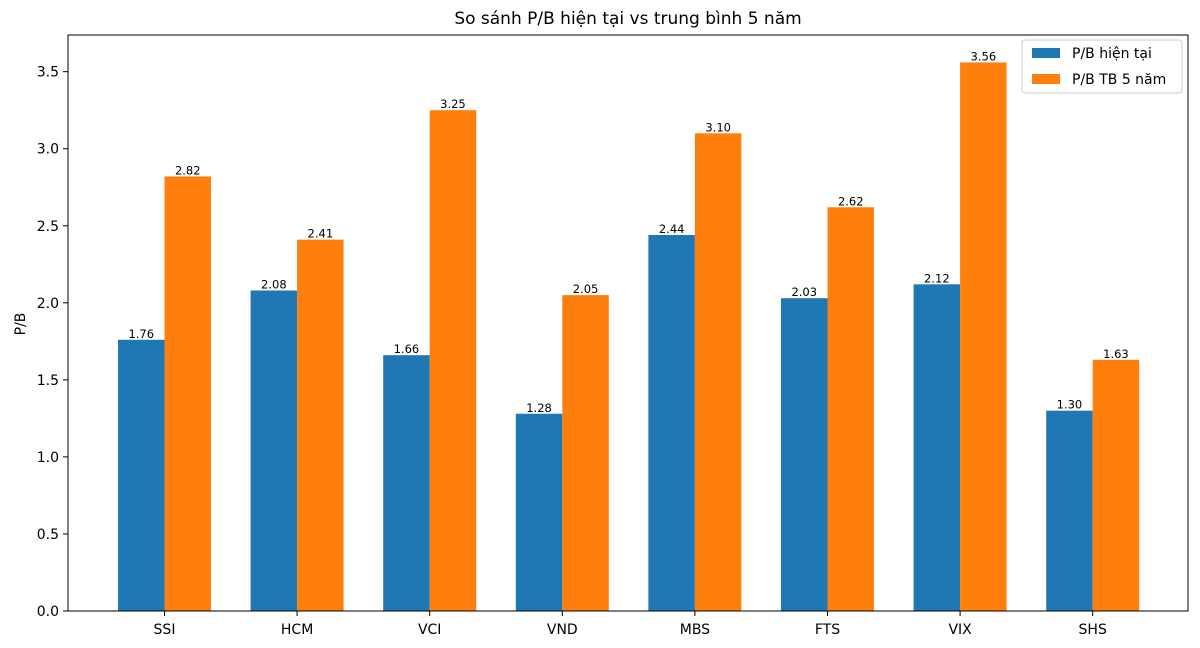 Image resolution: width=1200 pixels, height=648 pixels. I want to click on data-label-5yr-avg-fts: 2.62, so click(851, 201).